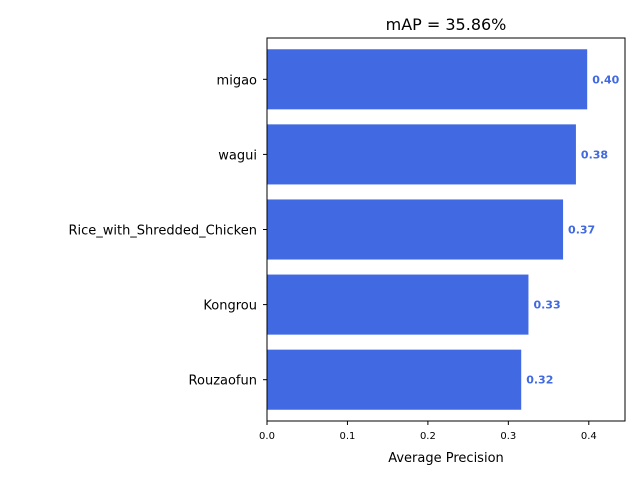  Describe the element at coordinates (446, 24) in the screenshot. I see `chart-title: mAP = 35.86%` at that location.